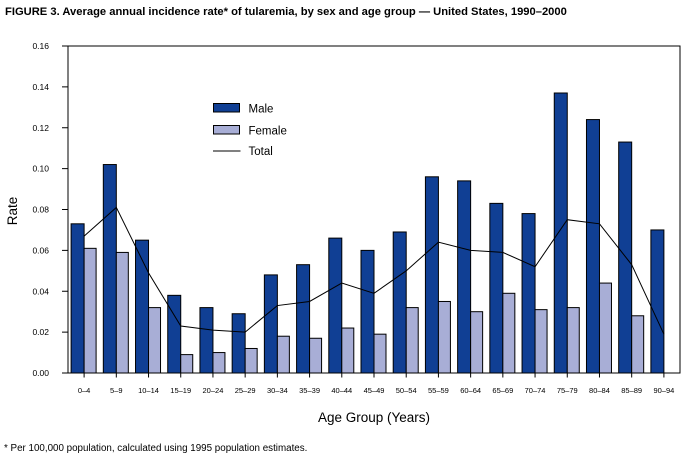  I want to click on x-category-label: 25–29, so click(245, 390).